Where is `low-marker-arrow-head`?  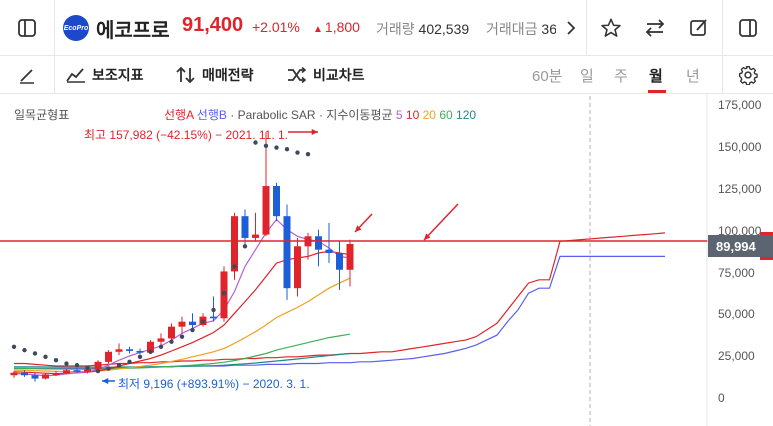 low-marker-arrow-head is located at coordinates (105, 381).